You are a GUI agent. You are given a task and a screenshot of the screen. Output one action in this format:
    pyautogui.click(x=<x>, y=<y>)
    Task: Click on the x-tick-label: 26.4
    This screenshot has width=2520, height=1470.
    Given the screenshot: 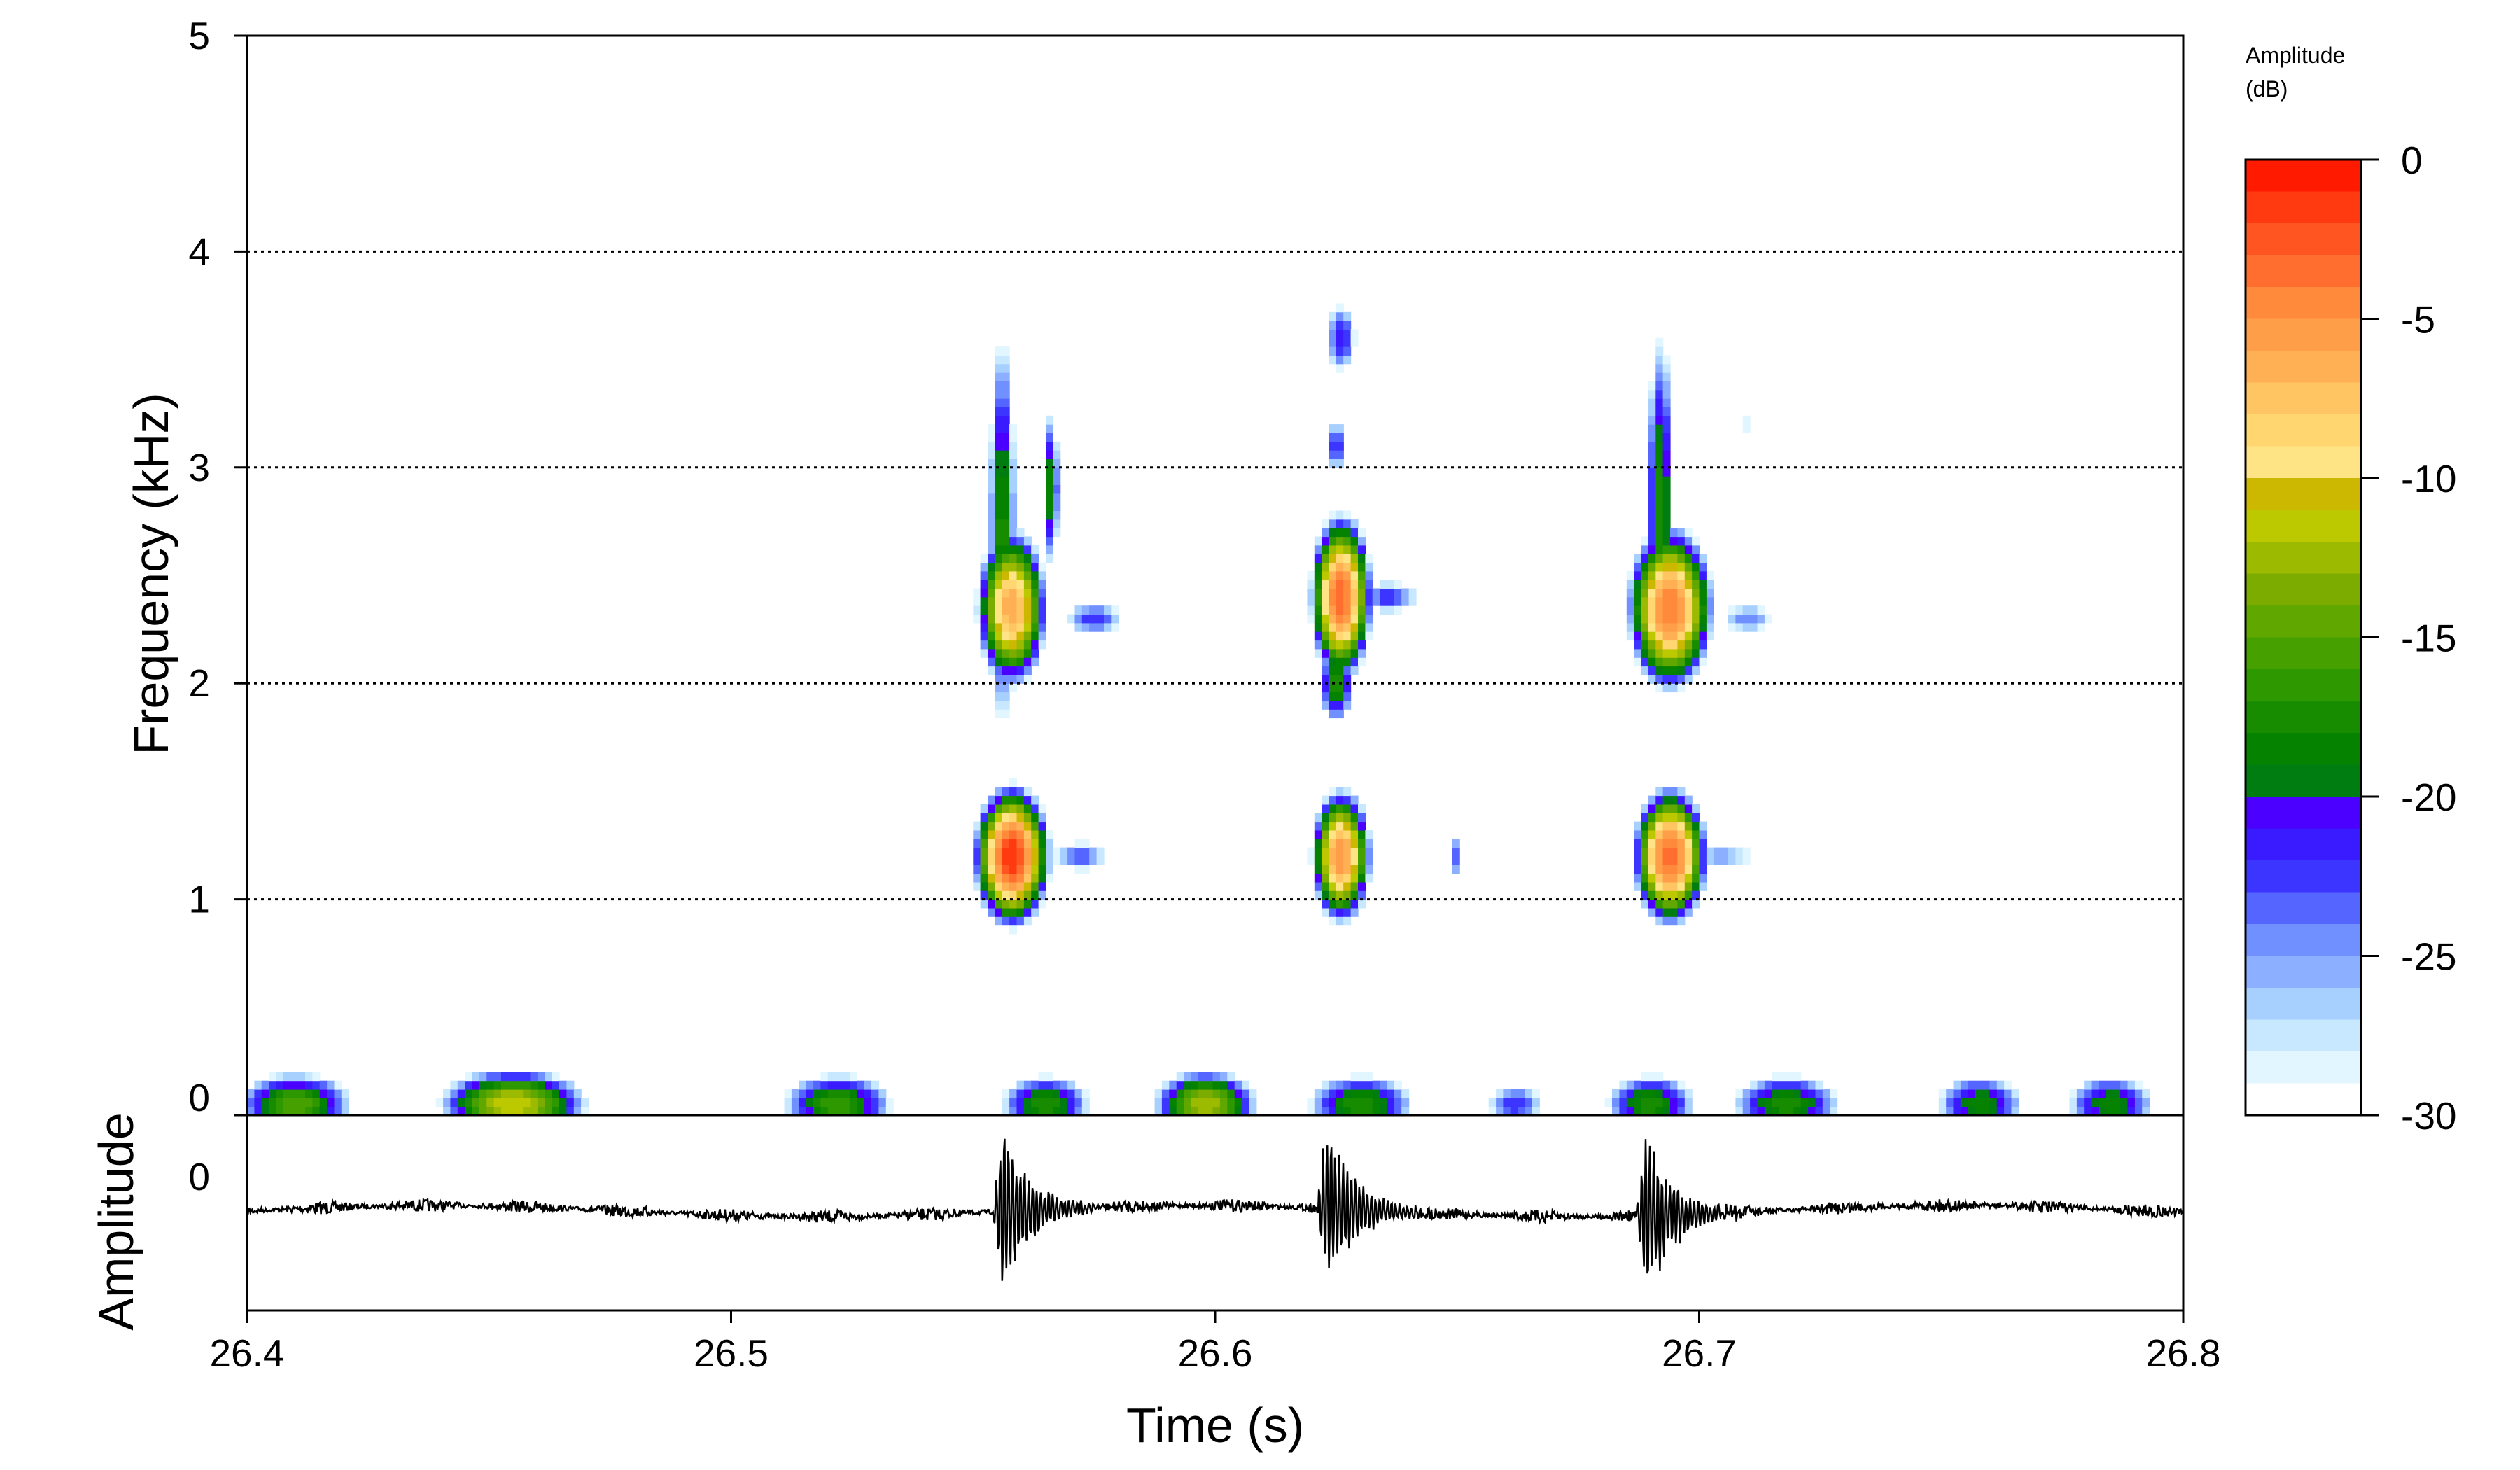 What is the action you would take?
    pyautogui.click(x=246, y=1353)
    